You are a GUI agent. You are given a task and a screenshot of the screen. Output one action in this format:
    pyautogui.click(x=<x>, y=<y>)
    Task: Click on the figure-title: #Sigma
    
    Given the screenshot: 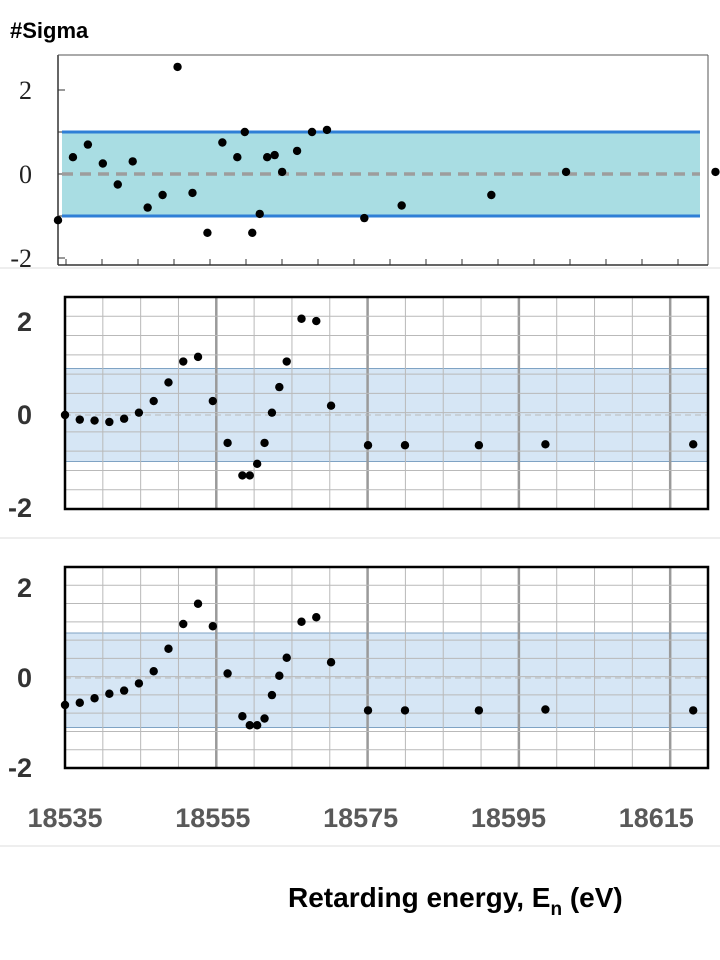 What is the action you would take?
    pyautogui.click(x=49, y=30)
    